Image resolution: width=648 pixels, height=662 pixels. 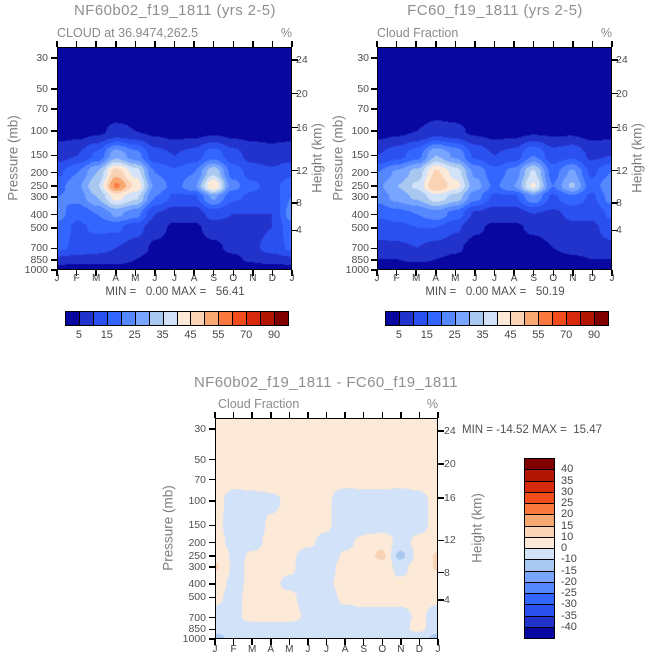 I want to click on minmax-label: MIN = 0.00 MAX = 56.41, so click(x=175, y=292).